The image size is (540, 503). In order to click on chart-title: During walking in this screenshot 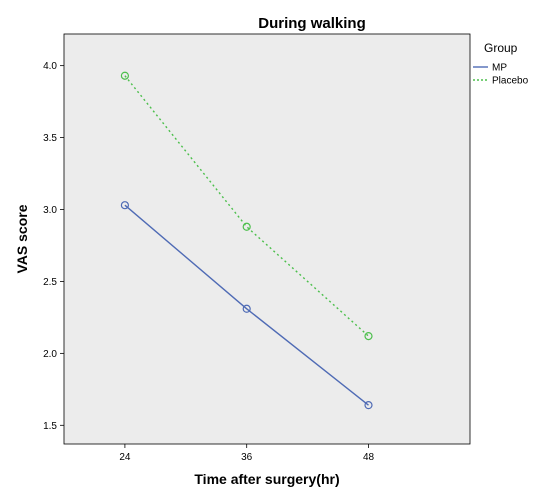, I will do `click(312, 23)`.